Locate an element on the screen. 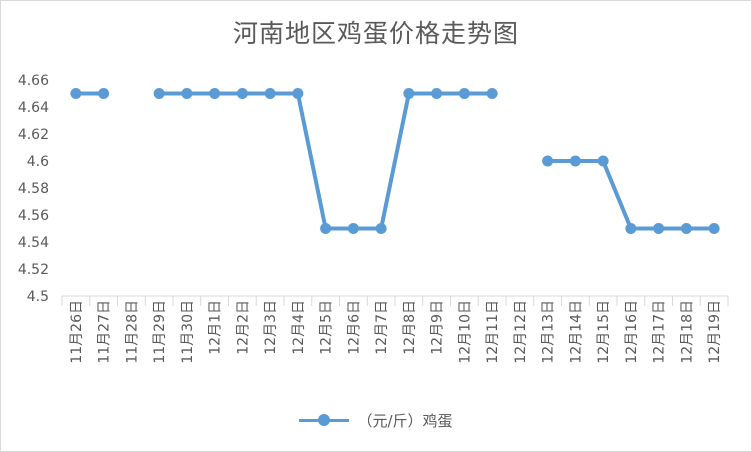 The image size is (752, 452). legend-label: （元/斤）鸡蛋 is located at coordinates (405, 420).